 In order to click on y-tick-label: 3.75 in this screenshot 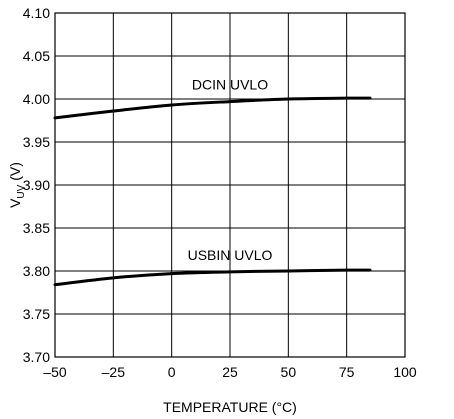, I will do `click(36, 314)`.